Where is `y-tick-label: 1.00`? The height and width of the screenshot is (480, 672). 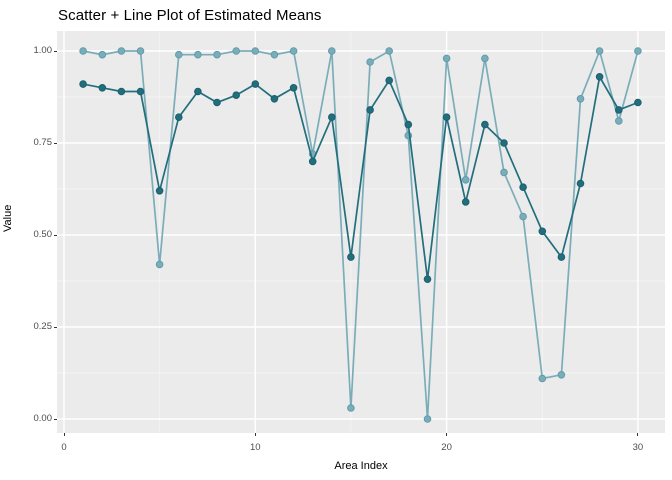 y-tick-label: 1.00 is located at coordinates (43, 50).